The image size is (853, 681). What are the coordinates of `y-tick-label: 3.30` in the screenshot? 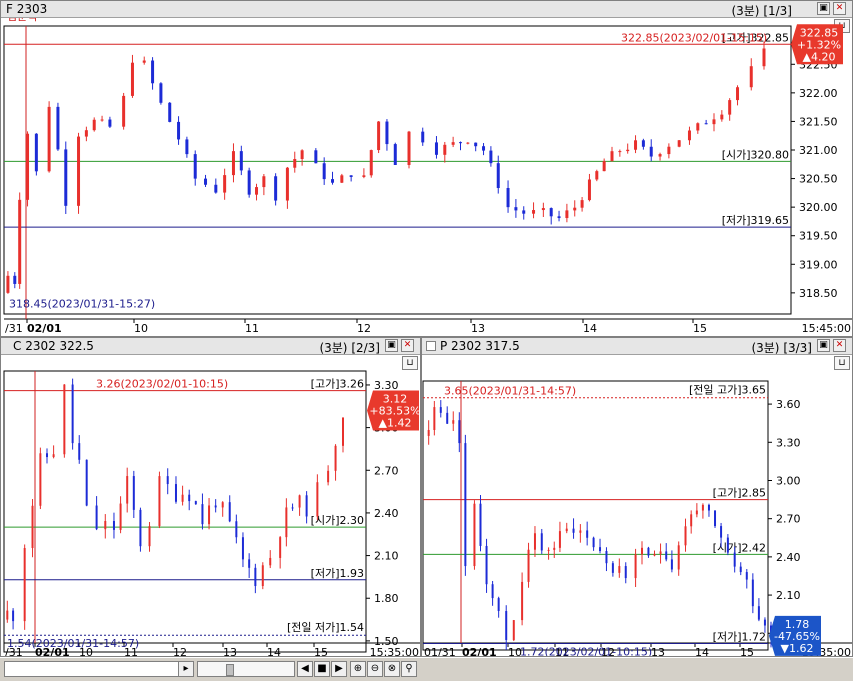 It's located at (386, 385).